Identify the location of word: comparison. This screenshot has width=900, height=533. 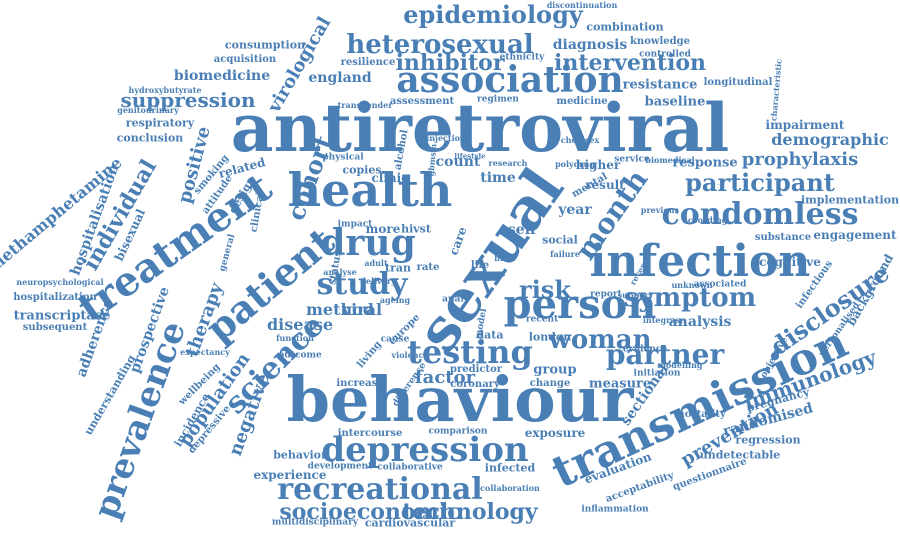
(458, 432).